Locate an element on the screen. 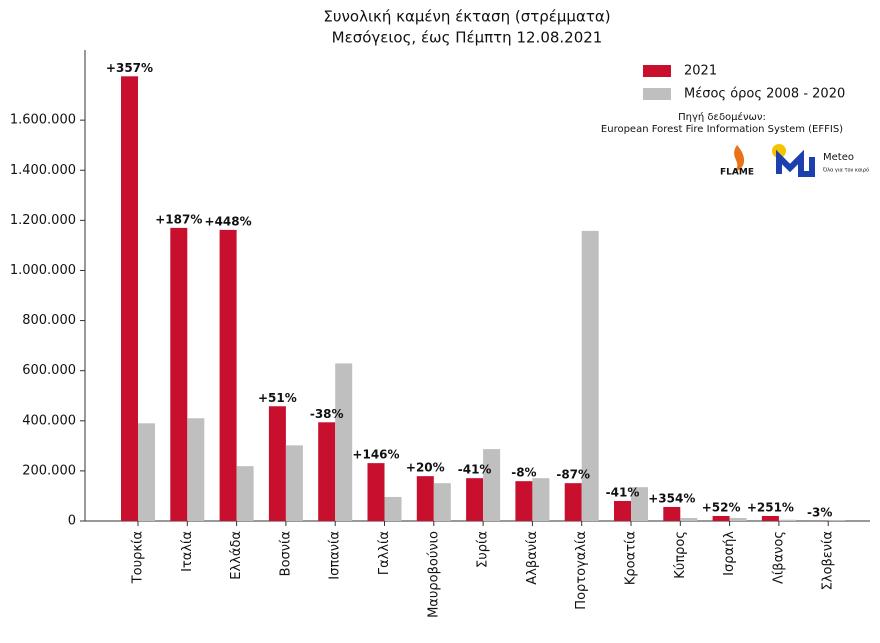 The image size is (880, 643). logo-text: FLAME is located at coordinates (737, 173).